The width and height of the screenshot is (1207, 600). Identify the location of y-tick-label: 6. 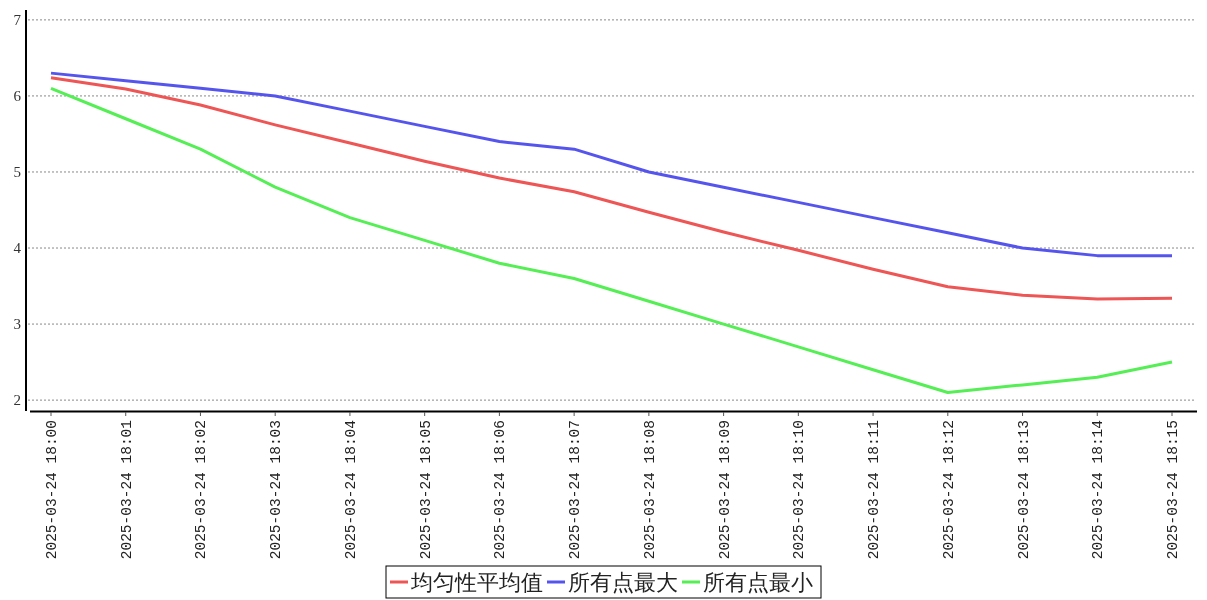
(17, 96).